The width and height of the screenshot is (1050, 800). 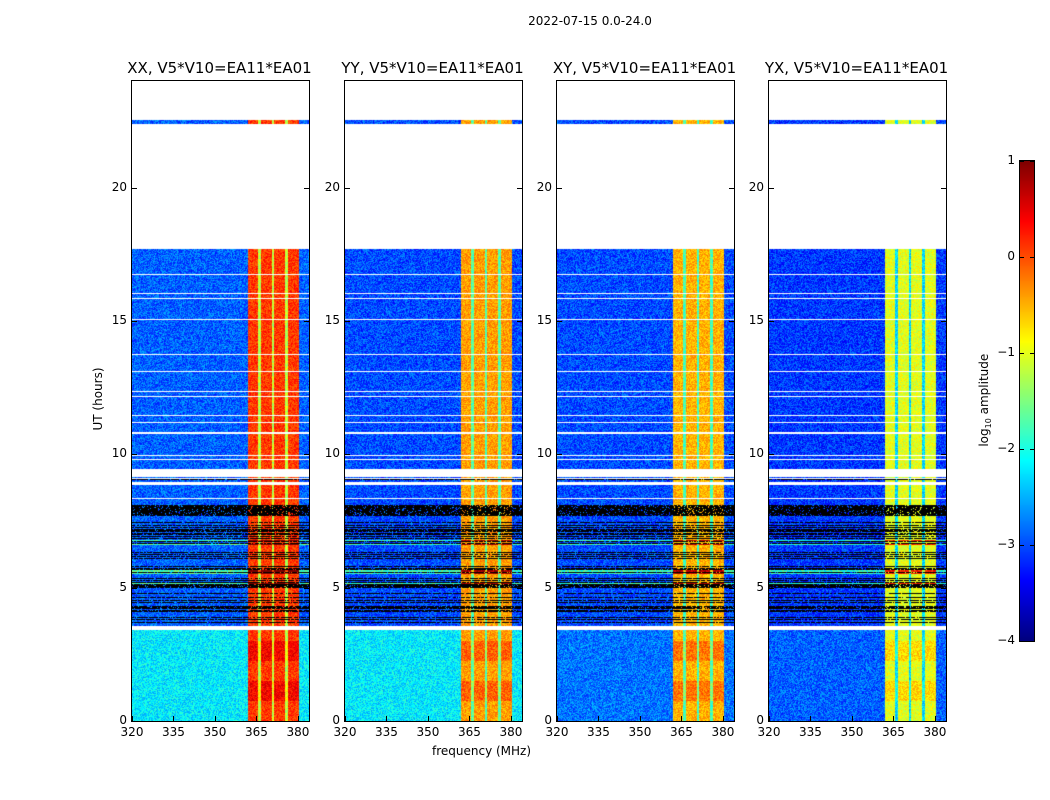 What do you see at coordinates (1006, 448) in the screenshot?
I see `colorbar-tick-label: −2` at bounding box center [1006, 448].